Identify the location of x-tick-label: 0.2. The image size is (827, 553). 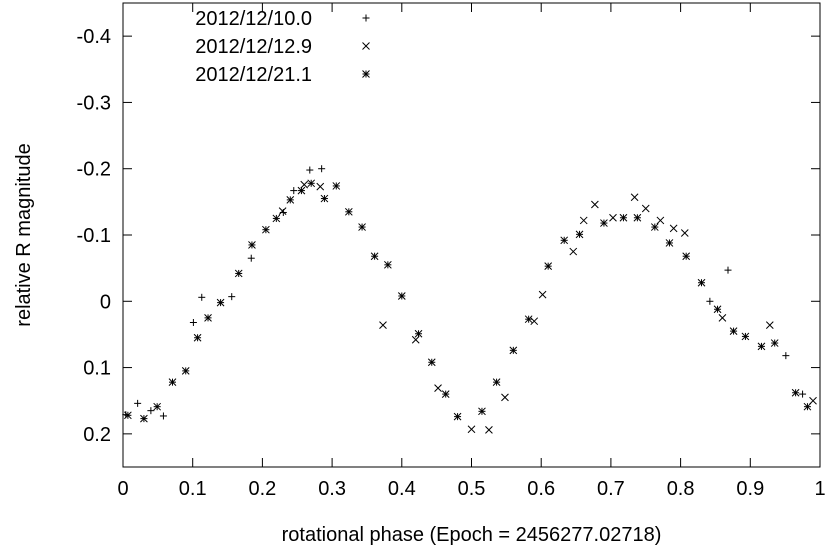
(262, 489).